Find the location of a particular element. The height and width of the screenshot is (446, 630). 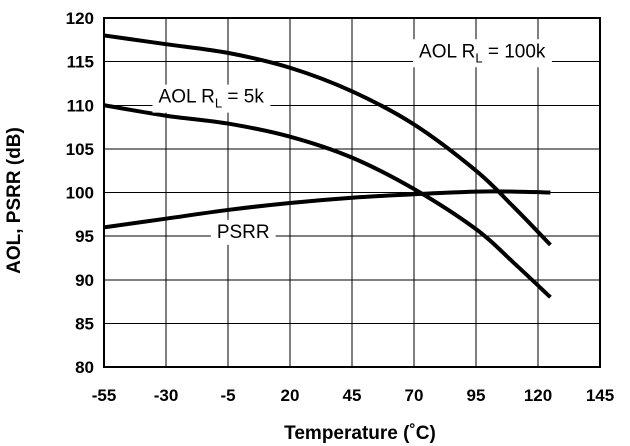

x-tick-label: 145 is located at coordinates (600, 395).